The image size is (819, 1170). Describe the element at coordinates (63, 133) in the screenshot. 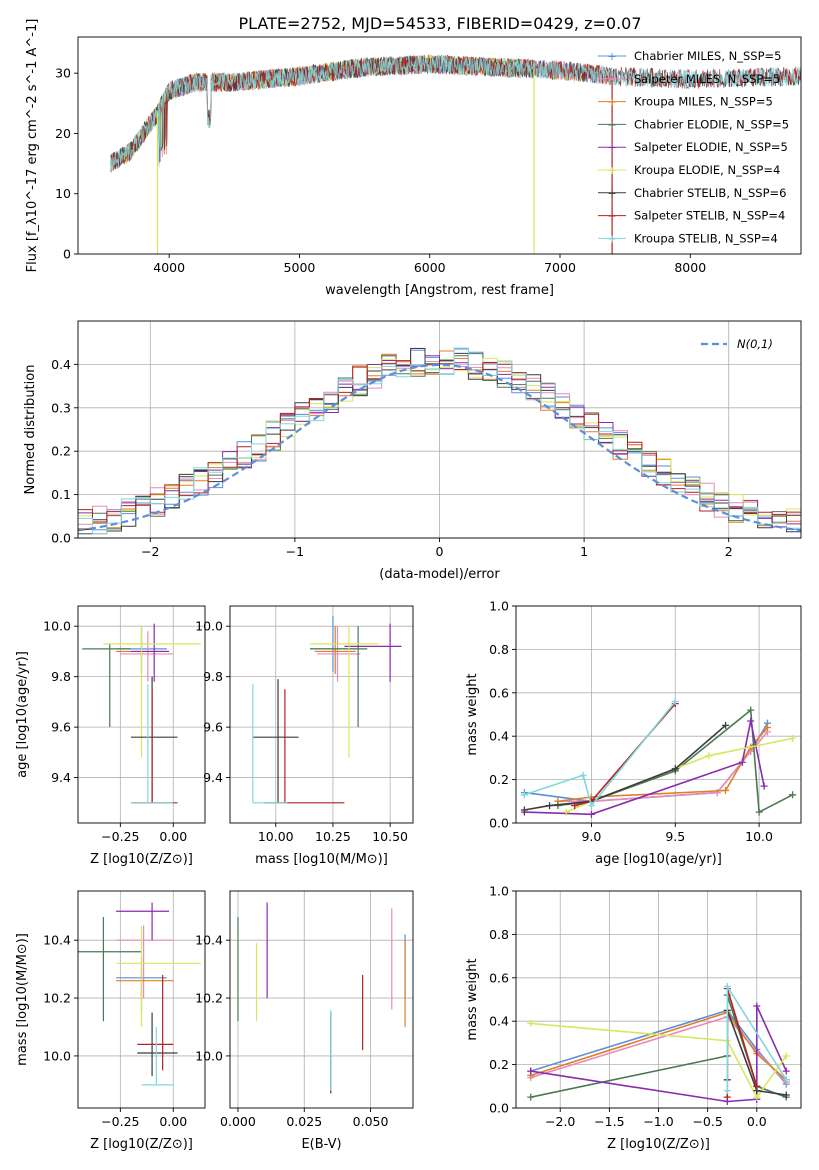

I see `y-tick-label: 20` at that location.